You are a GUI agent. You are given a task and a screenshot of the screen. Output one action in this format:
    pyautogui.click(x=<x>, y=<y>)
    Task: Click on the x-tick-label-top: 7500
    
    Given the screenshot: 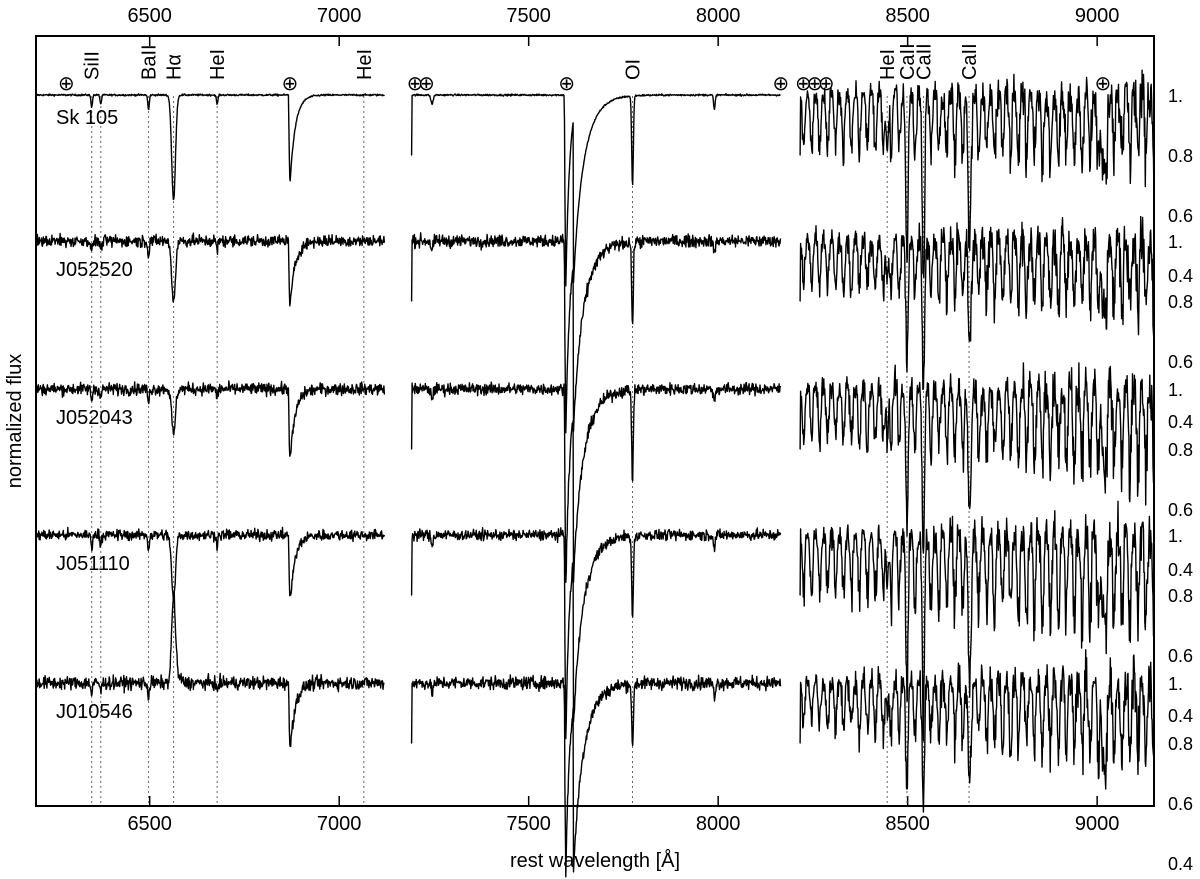 What is the action you would take?
    pyautogui.click(x=528, y=16)
    